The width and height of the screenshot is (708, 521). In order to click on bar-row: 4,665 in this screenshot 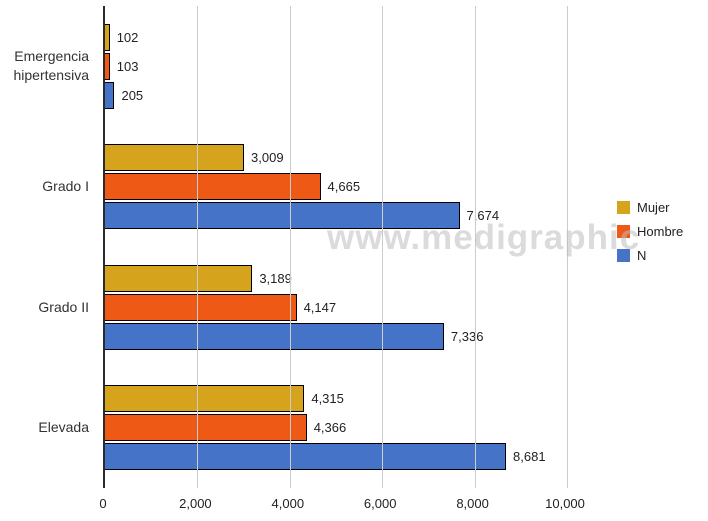, I will do `click(336, 187)`.